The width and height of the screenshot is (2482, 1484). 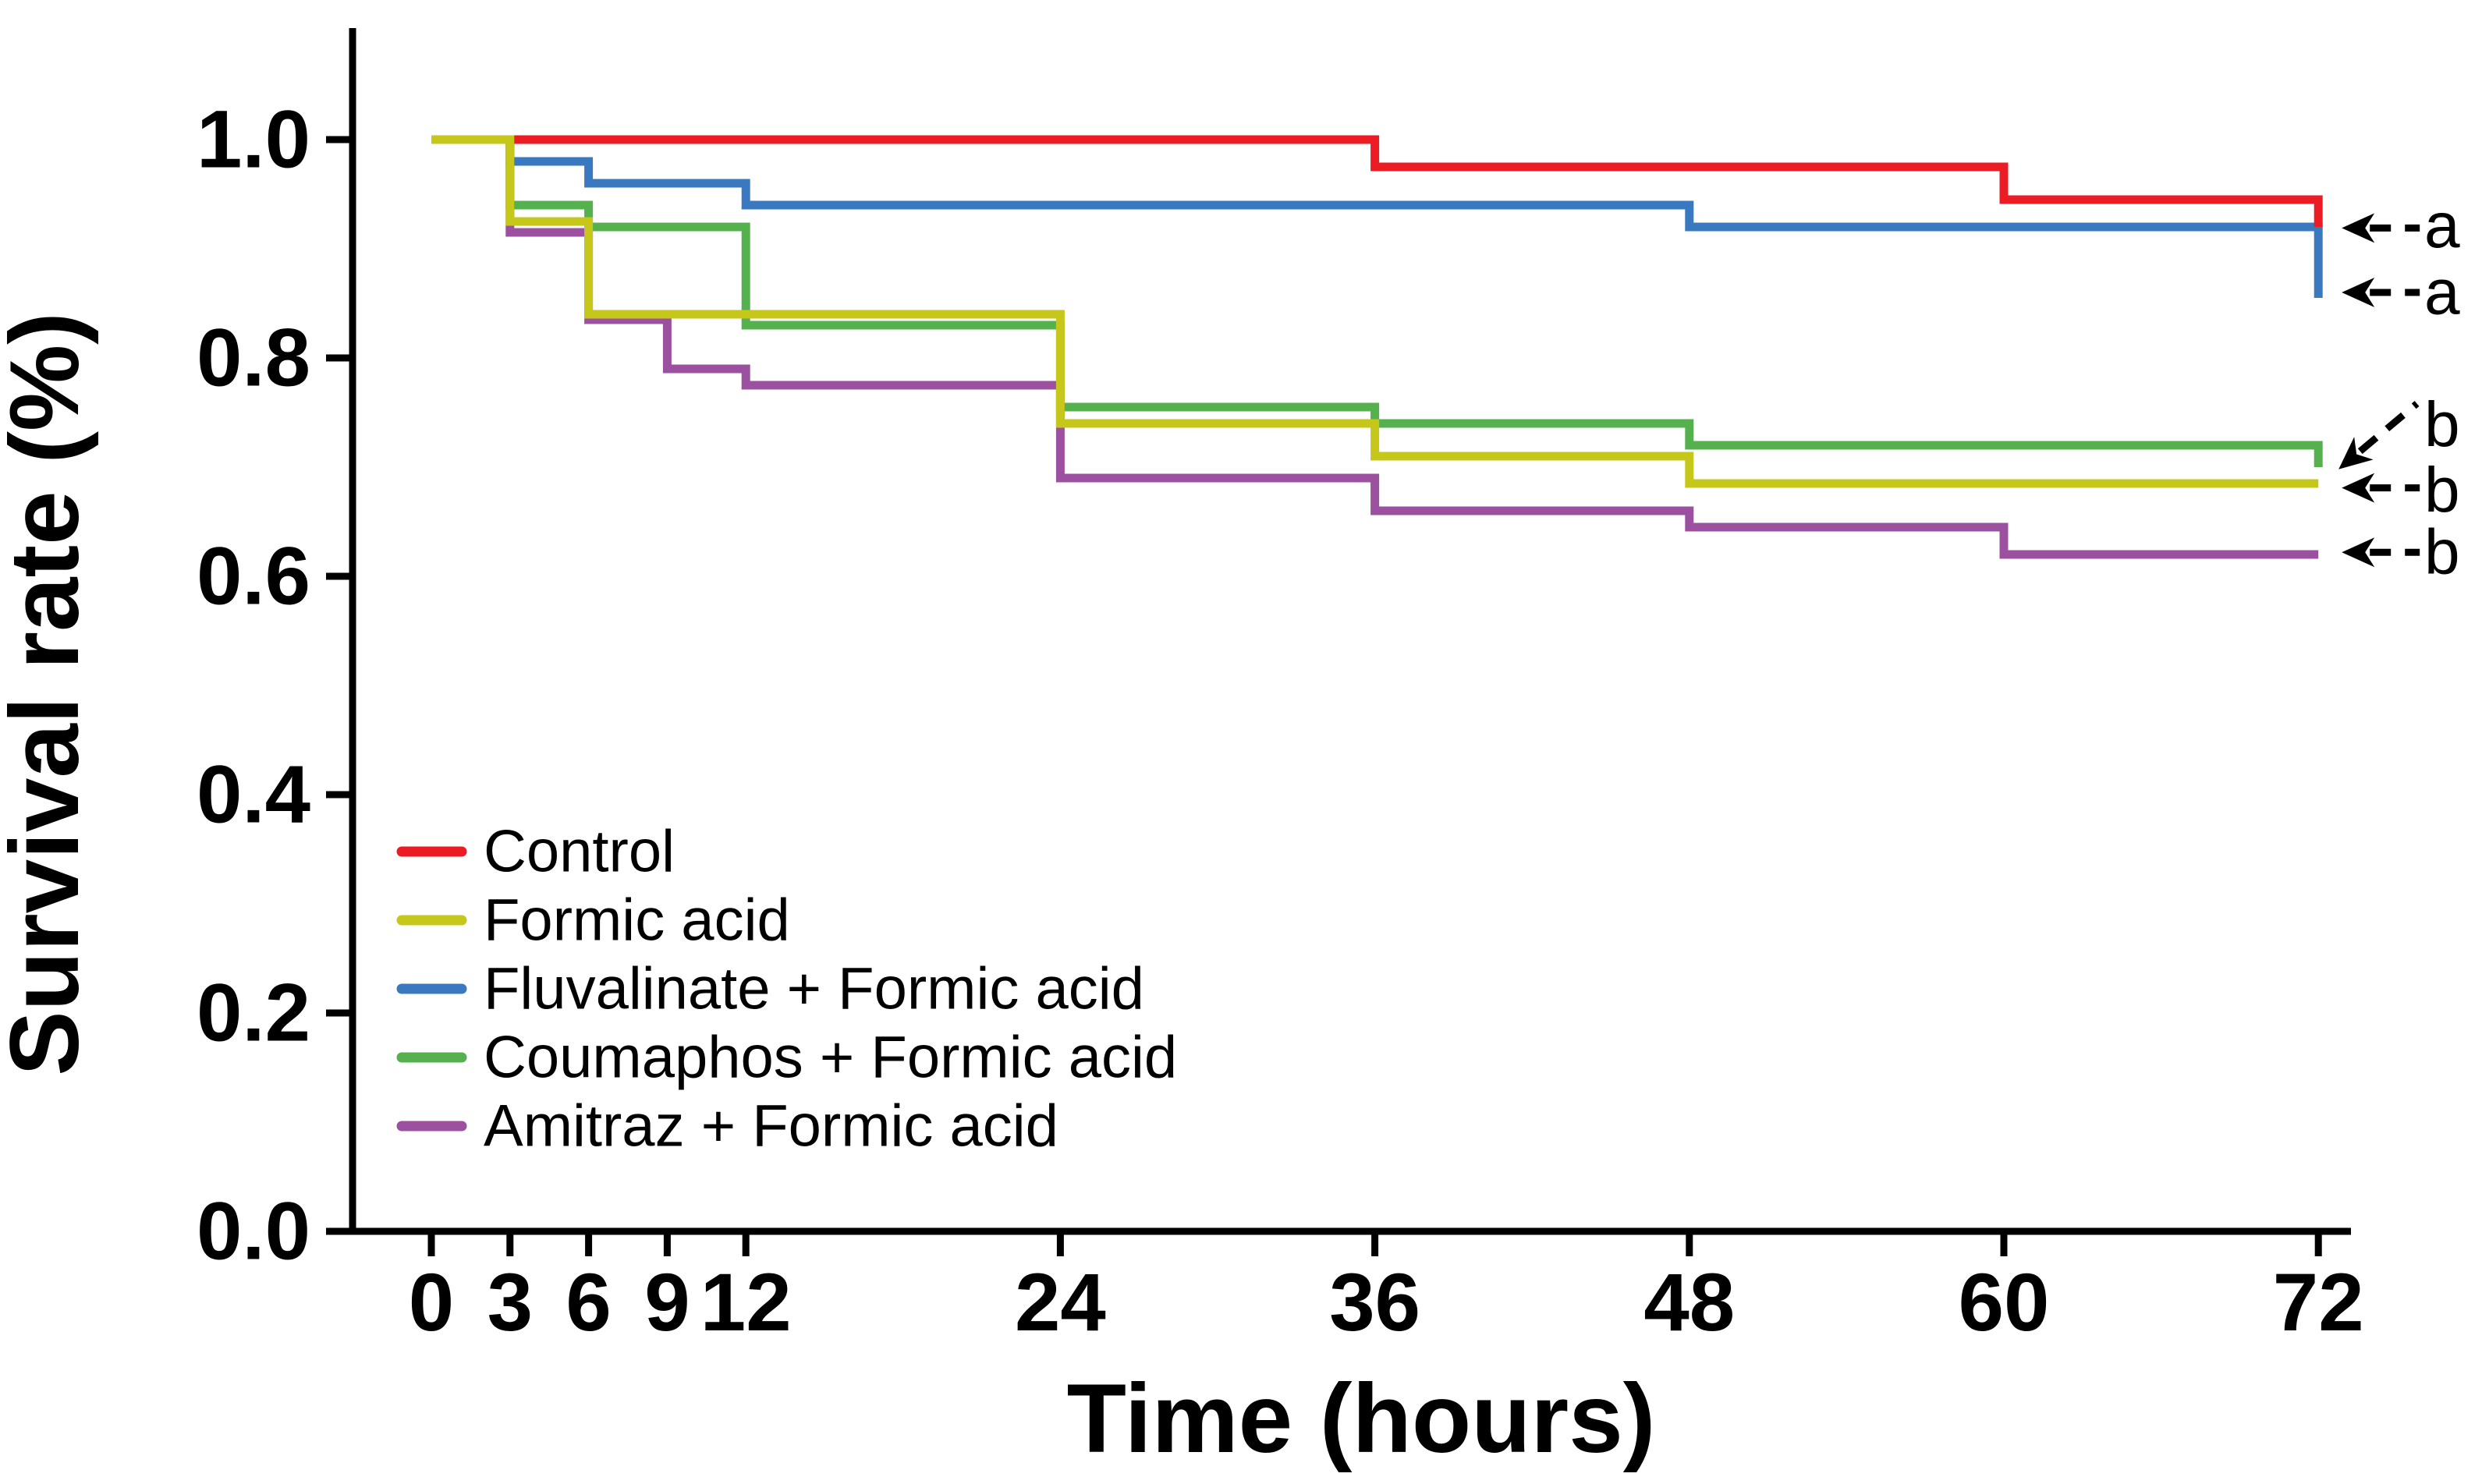 What do you see at coordinates (814, 989) in the screenshot?
I see `legend-label: Fluvalinate + Formic acid` at bounding box center [814, 989].